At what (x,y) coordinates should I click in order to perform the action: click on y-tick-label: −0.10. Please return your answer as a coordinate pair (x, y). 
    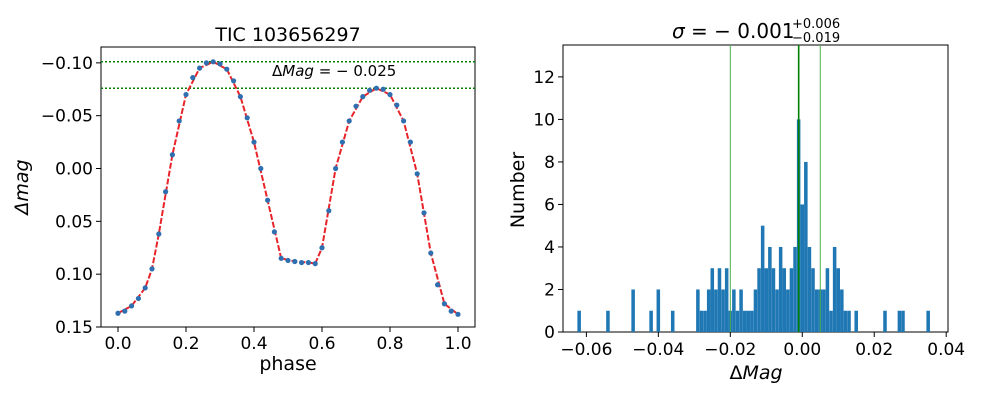
    Looking at the image, I should click on (67, 64).